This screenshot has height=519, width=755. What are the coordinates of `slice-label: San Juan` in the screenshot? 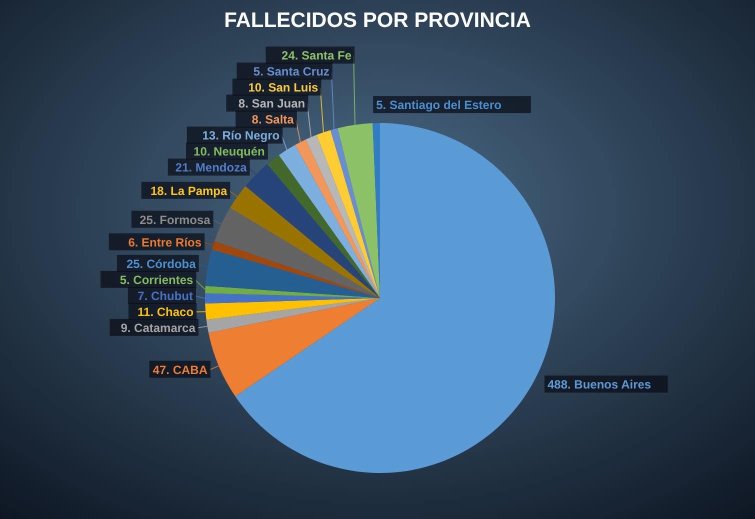 It's located at (277, 103).